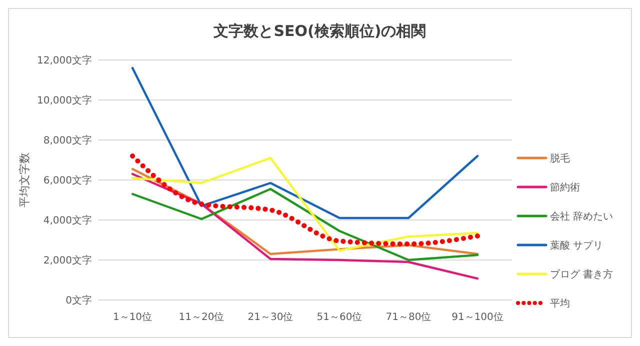  What do you see at coordinates (560, 304) in the screenshot?
I see `legend-label: 平均` at bounding box center [560, 304].